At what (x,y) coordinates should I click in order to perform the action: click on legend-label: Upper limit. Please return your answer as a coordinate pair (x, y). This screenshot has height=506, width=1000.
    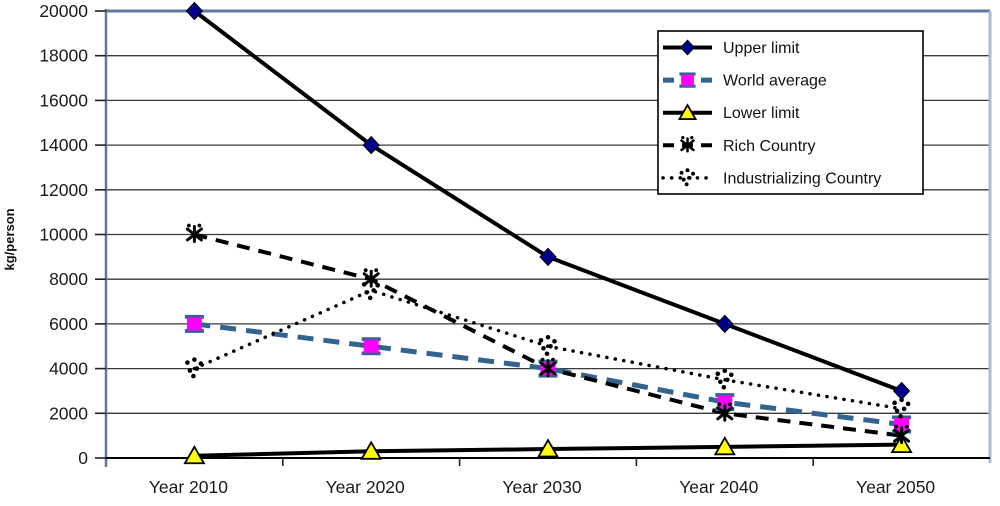
    Looking at the image, I should click on (761, 48).